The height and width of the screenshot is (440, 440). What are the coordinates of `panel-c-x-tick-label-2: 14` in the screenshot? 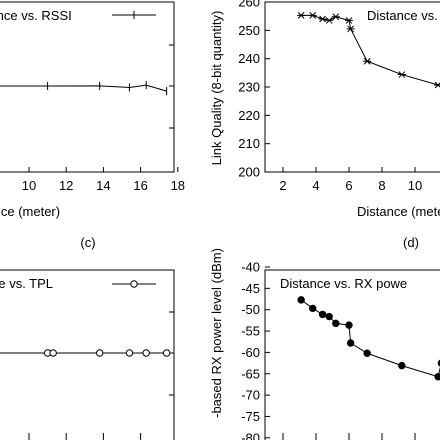 It's located at (103, 185).